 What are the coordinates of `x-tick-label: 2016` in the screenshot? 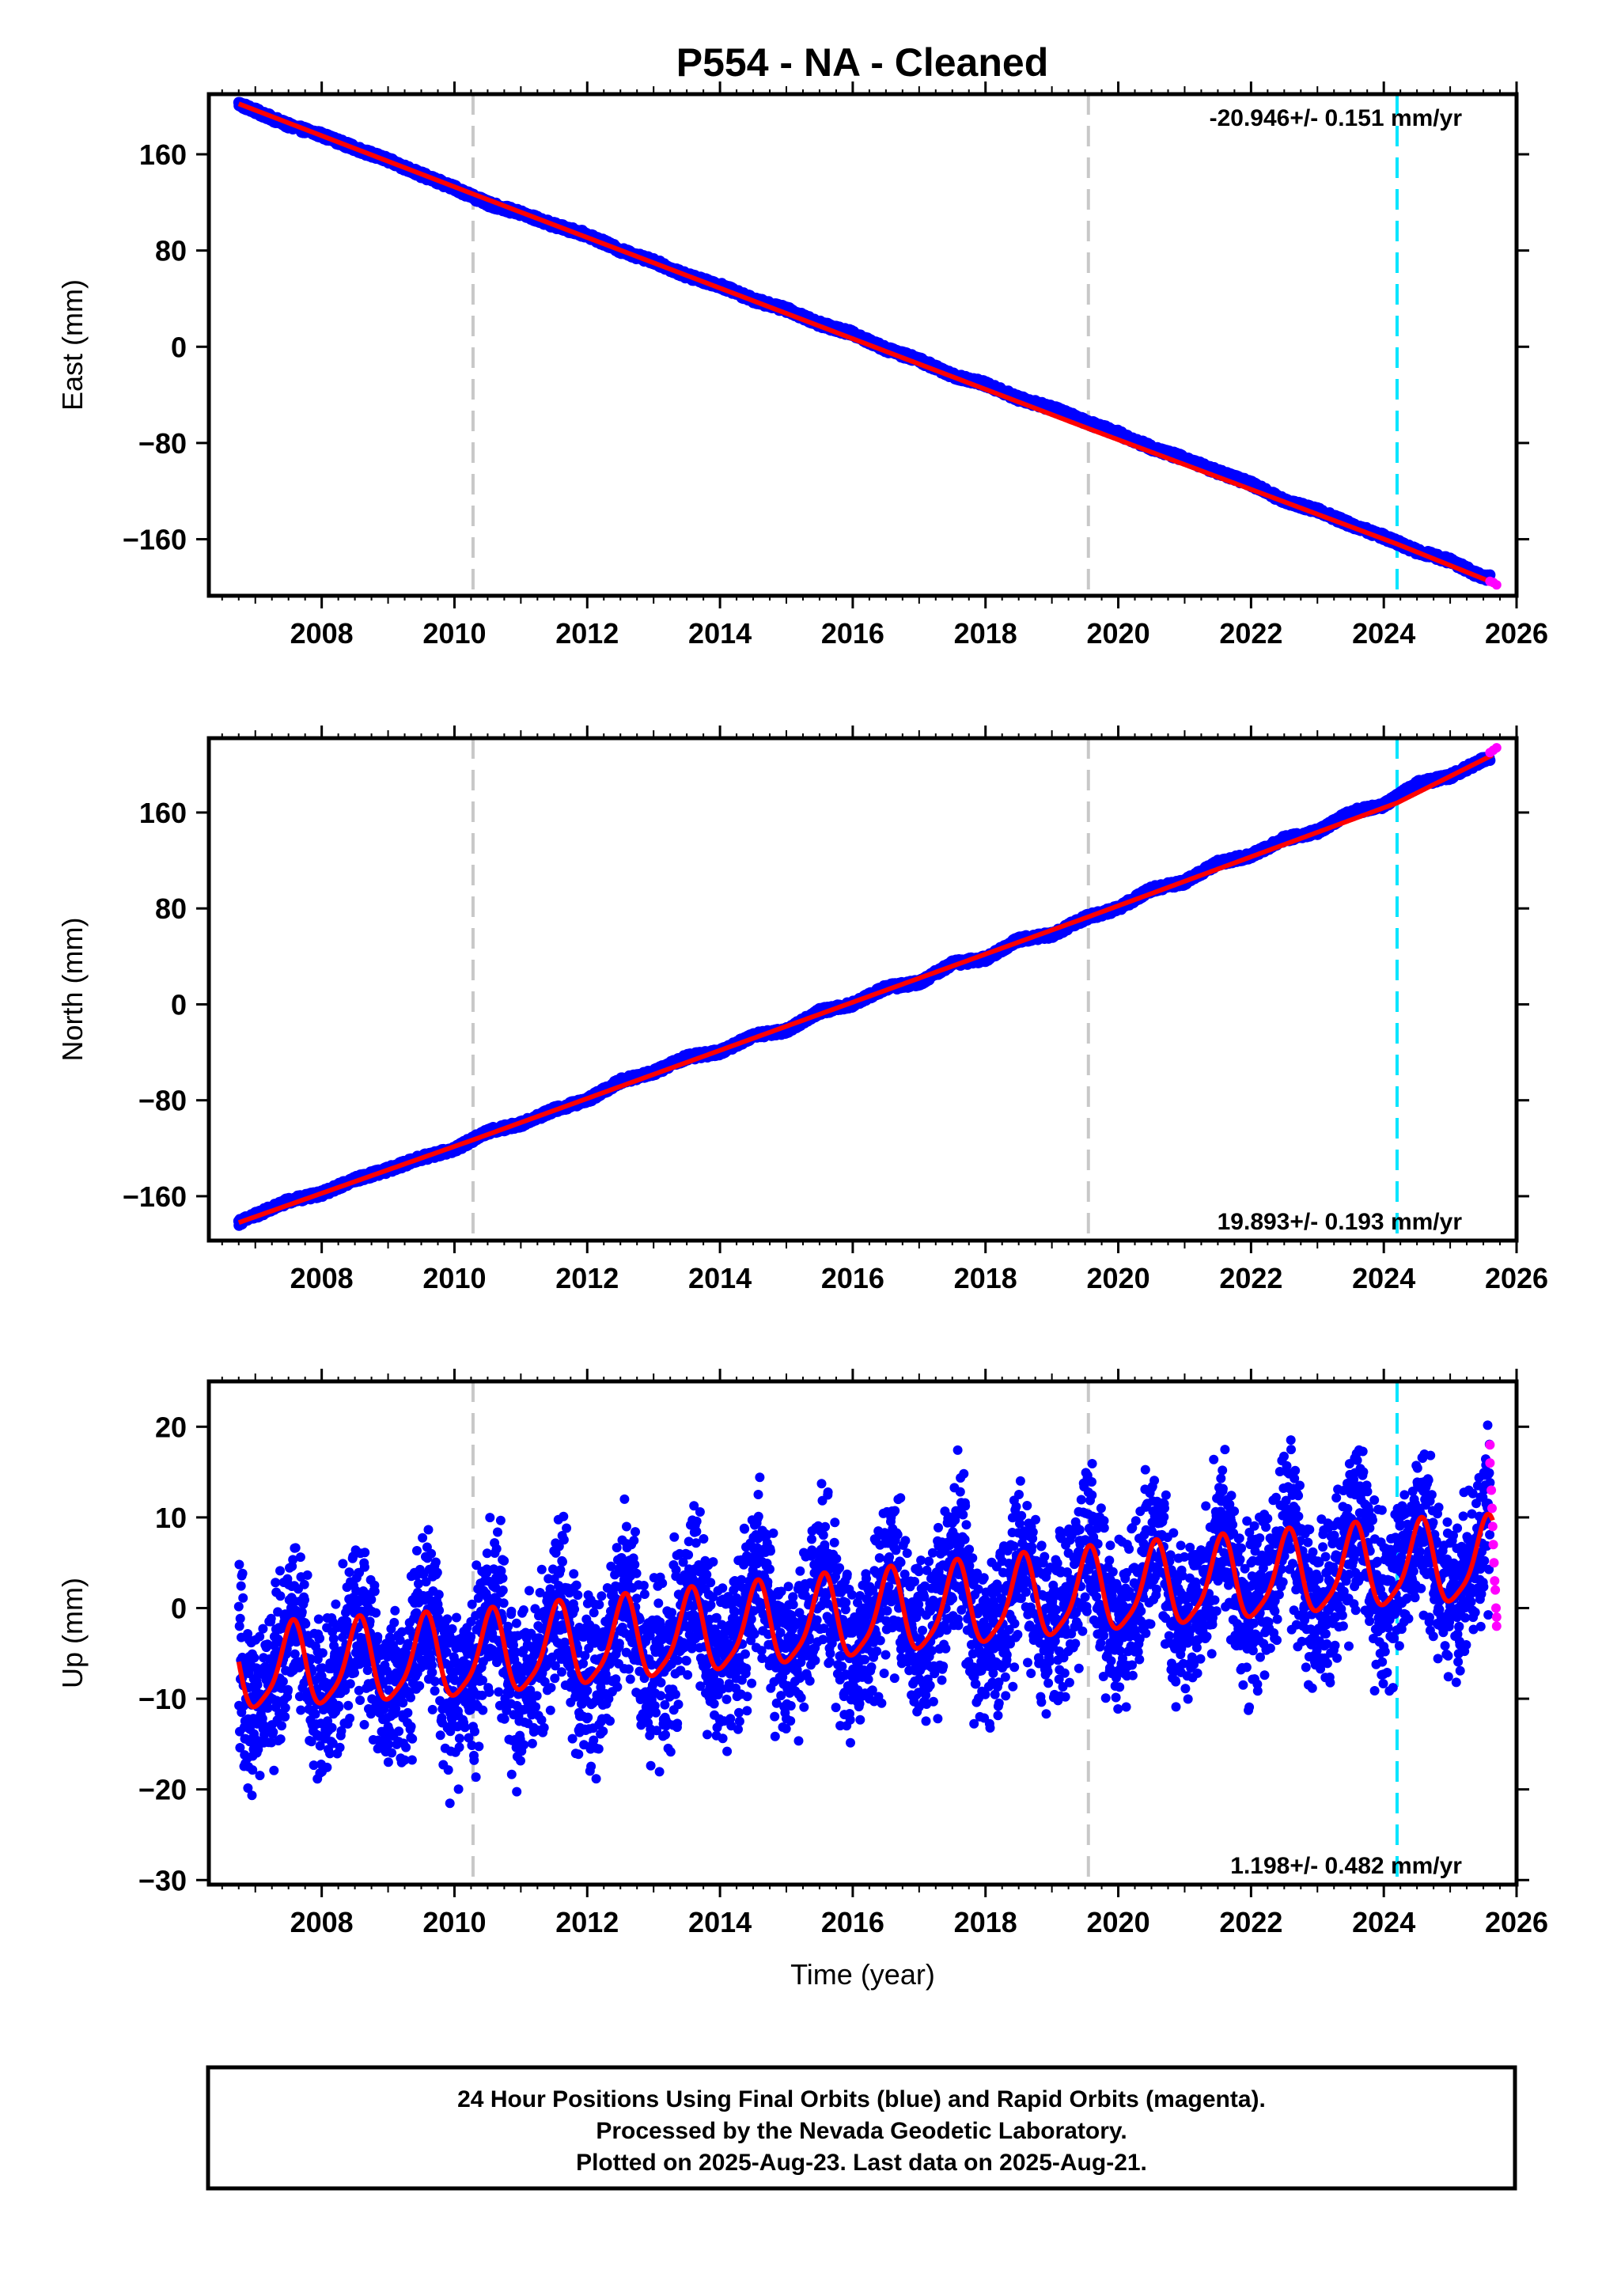 It's located at (853, 633).